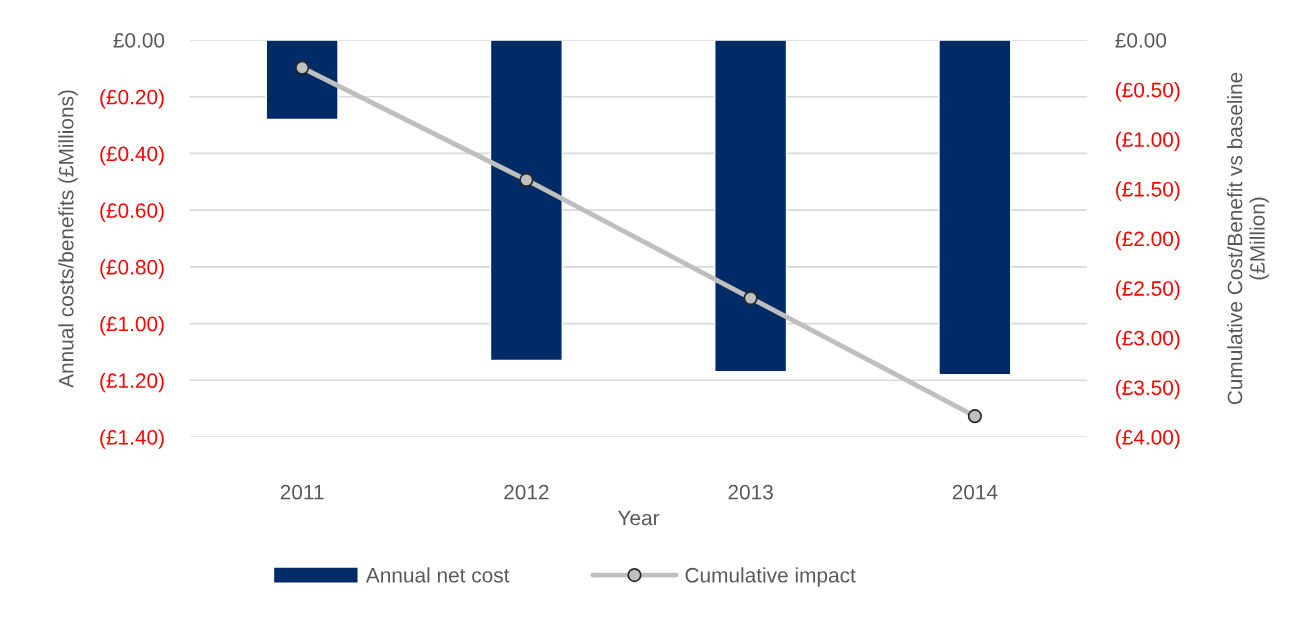  Describe the element at coordinates (638, 518) in the screenshot. I see `x-axis-title: Year` at that location.